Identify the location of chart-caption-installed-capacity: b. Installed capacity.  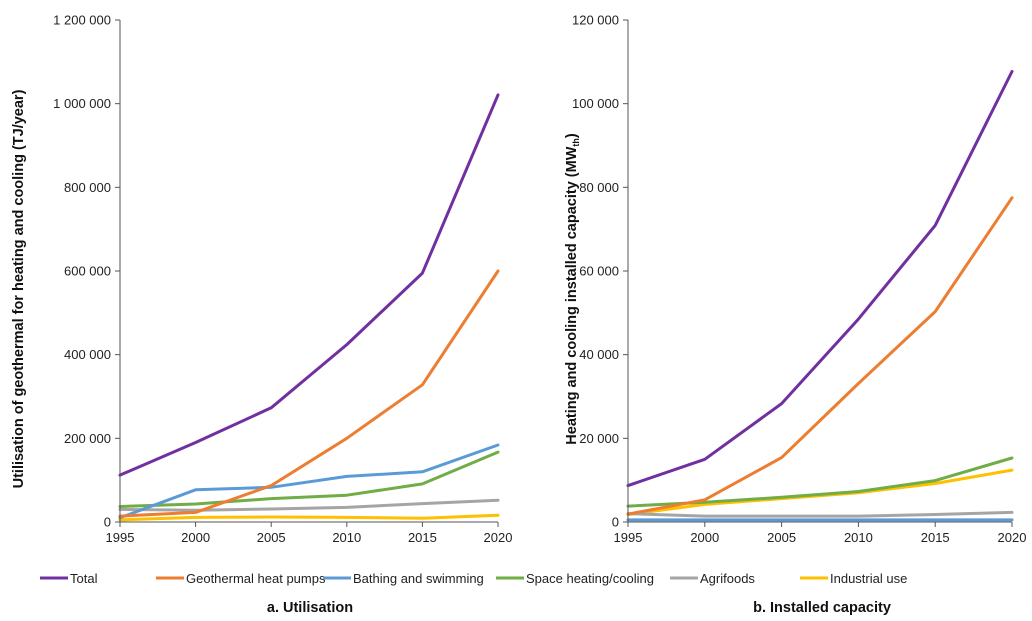
(822, 608).